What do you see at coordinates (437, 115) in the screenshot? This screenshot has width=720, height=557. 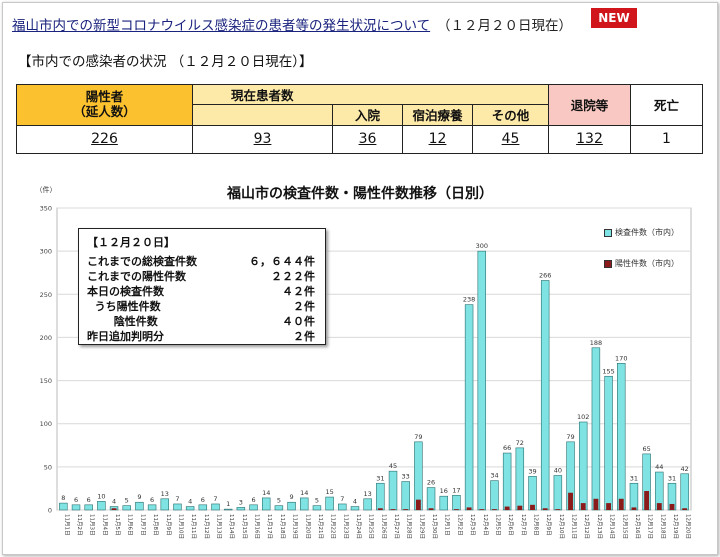 I see `hotel-header: 宿泊療養` at bounding box center [437, 115].